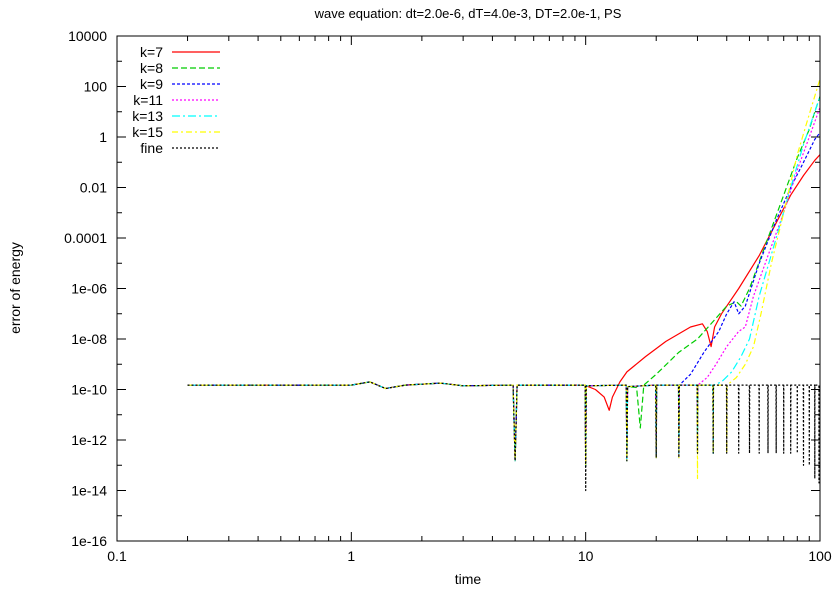 The height and width of the screenshot is (594, 835). What do you see at coordinates (151, 148) in the screenshot?
I see `legend-label: fine` at bounding box center [151, 148].